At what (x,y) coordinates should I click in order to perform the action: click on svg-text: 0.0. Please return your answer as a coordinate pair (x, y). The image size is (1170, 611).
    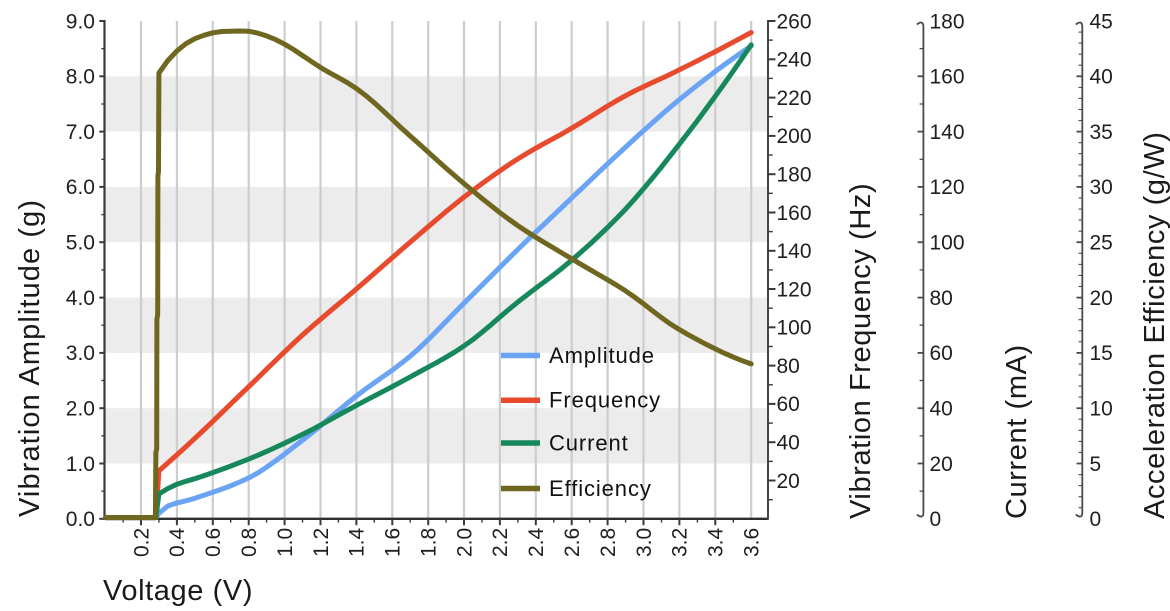
    Looking at the image, I should click on (80, 519).